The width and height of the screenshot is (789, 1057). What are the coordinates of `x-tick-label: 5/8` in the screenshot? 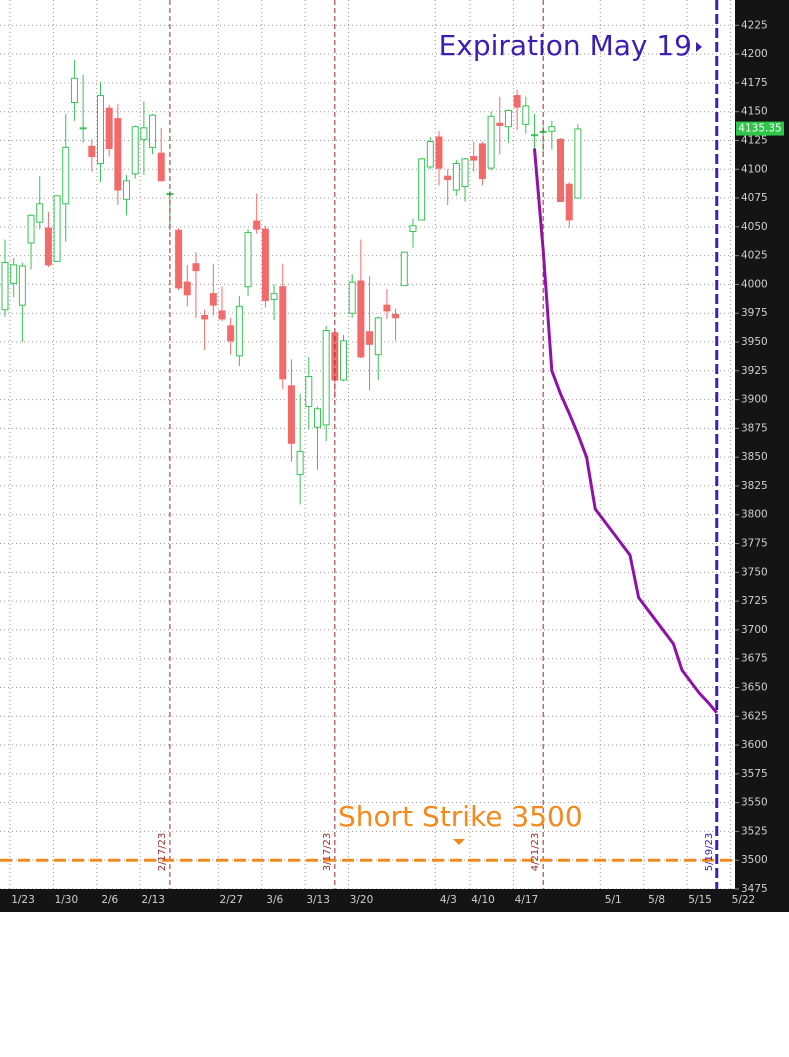 It's located at (656, 900).